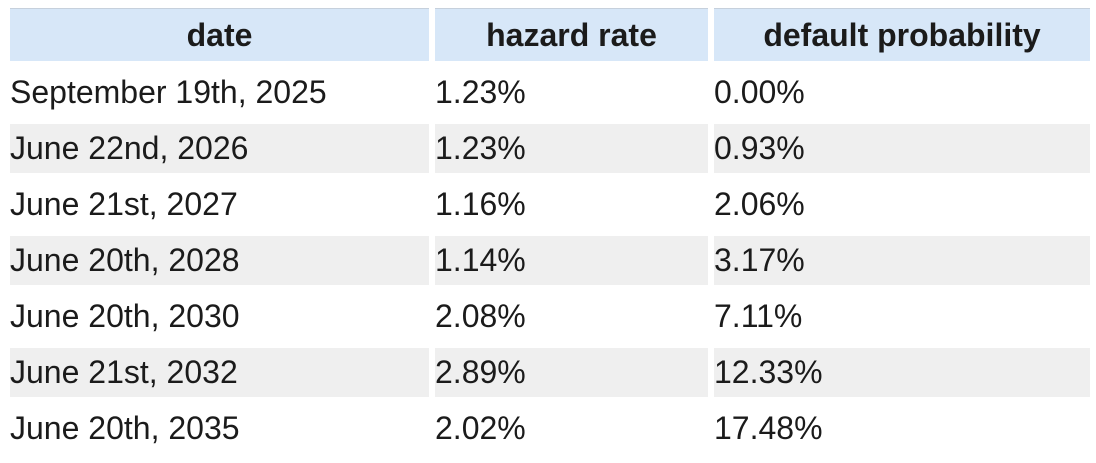 The width and height of the screenshot is (1096, 463). I want to click on column-header-hazard-rate: hazard rate, so click(571, 34).